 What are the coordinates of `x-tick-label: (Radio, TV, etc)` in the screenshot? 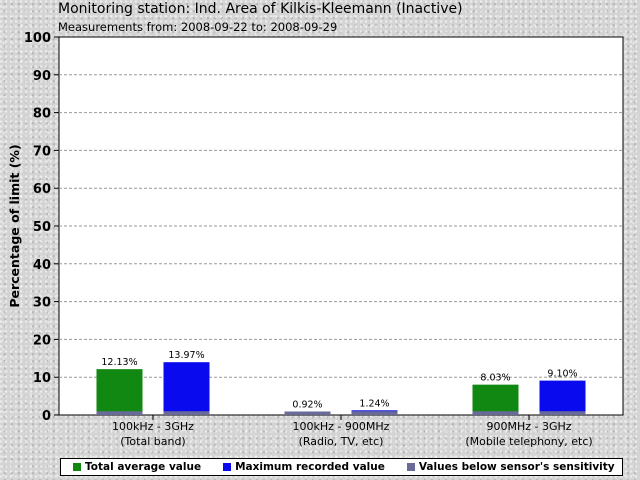 It's located at (341, 441).